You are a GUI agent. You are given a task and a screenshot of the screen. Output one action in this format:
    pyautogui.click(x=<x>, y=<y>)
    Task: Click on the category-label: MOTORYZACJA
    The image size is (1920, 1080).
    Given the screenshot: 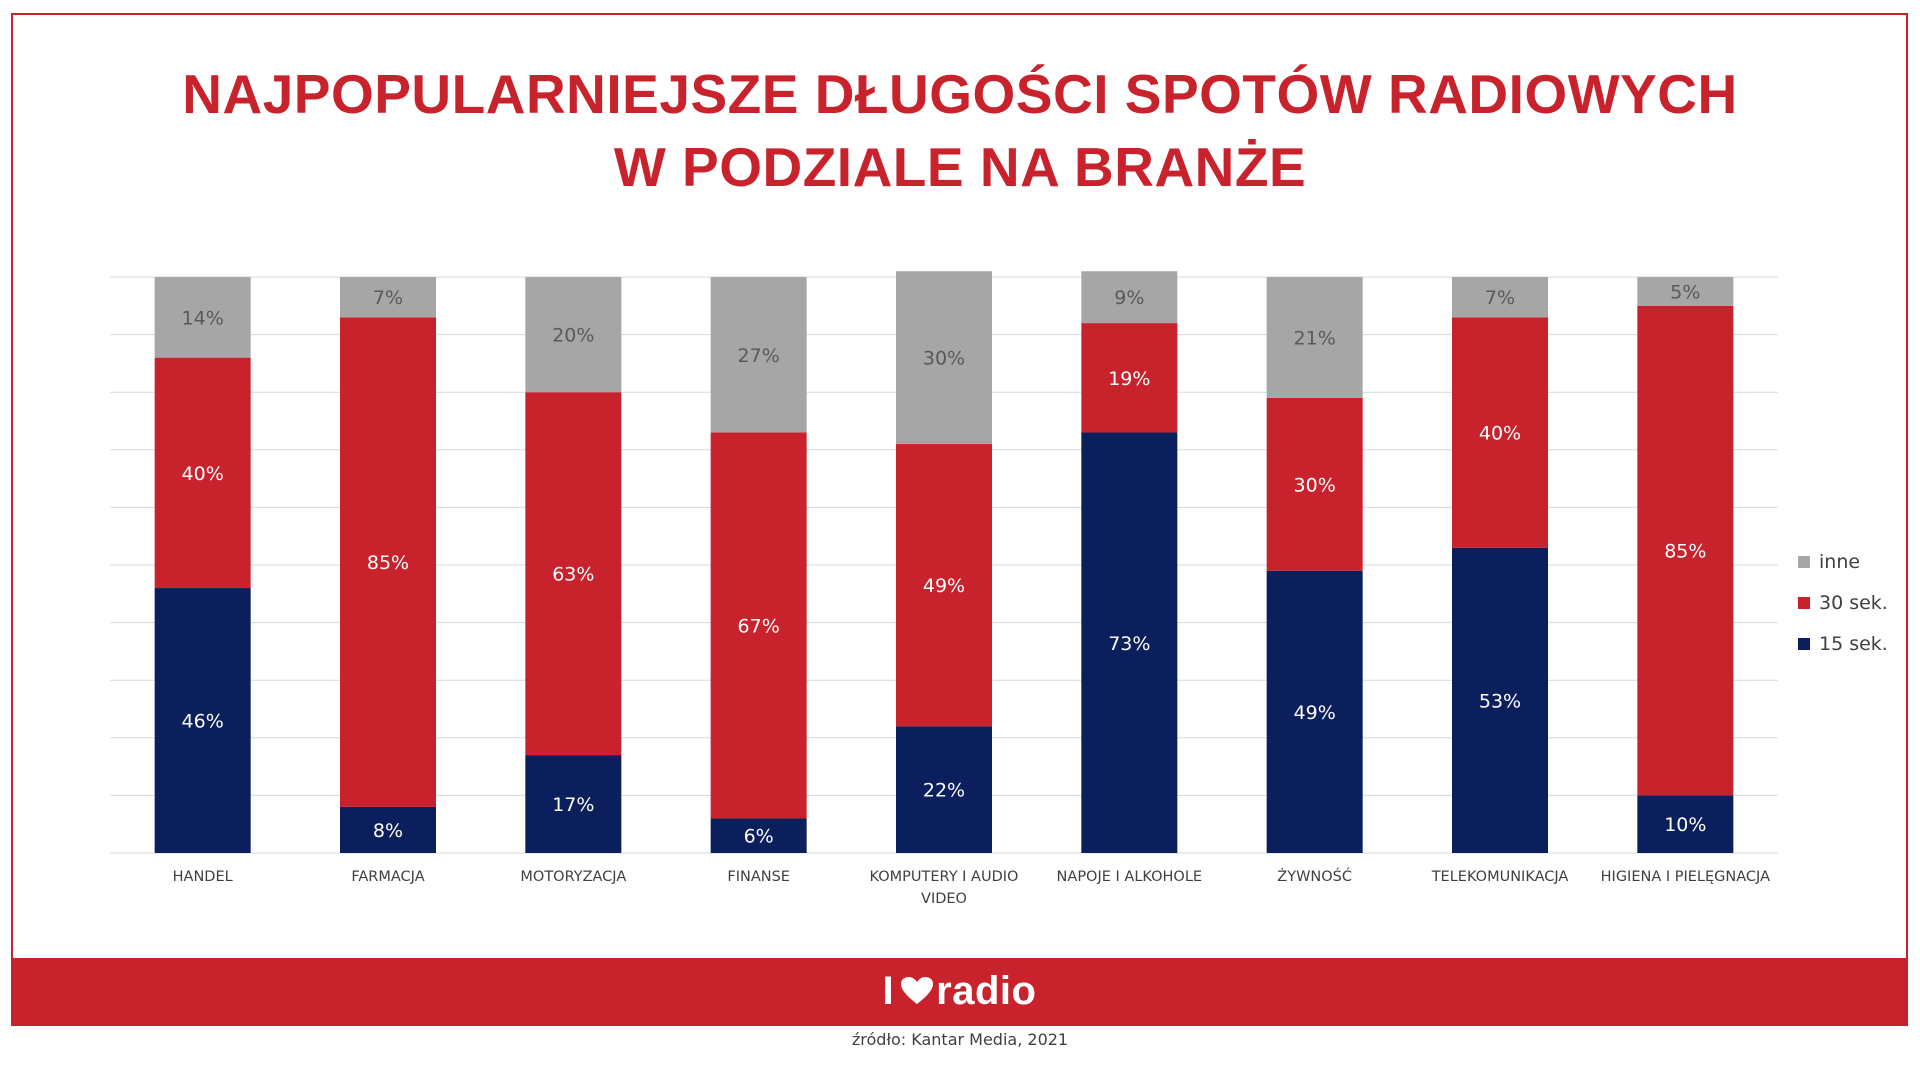 What is the action you would take?
    pyautogui.click(x=573, y=877)
    